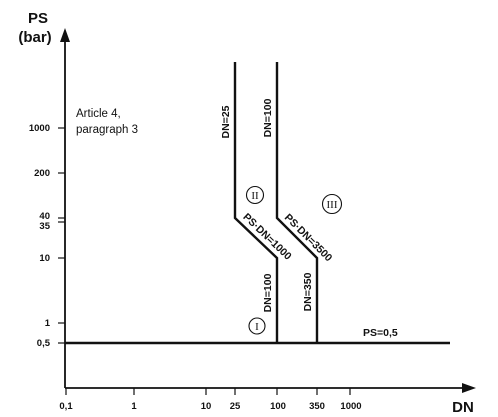  I want to click on x-tick-label-25: 25, so click(235, 406).